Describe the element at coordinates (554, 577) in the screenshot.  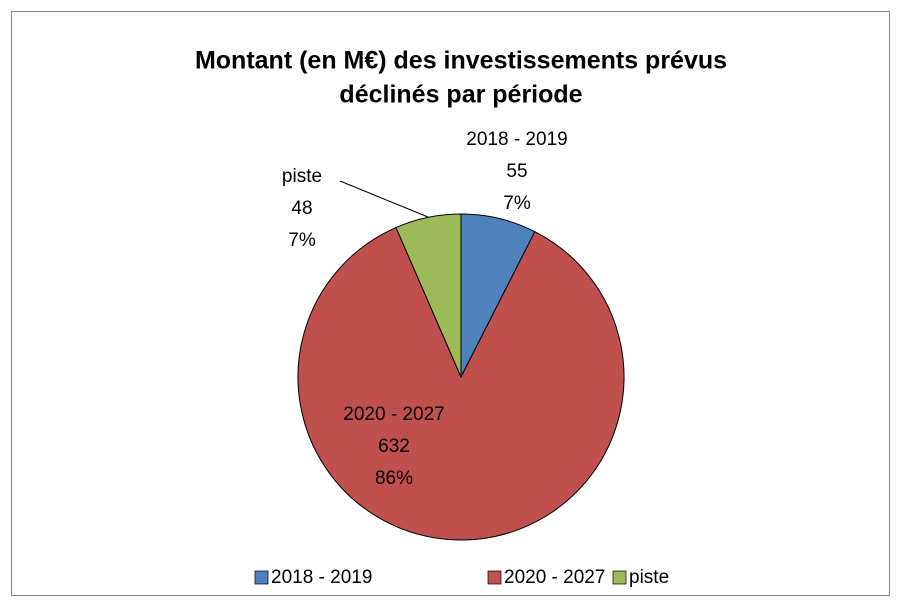
I see `legend-label: 2020 - 2027` at that location.